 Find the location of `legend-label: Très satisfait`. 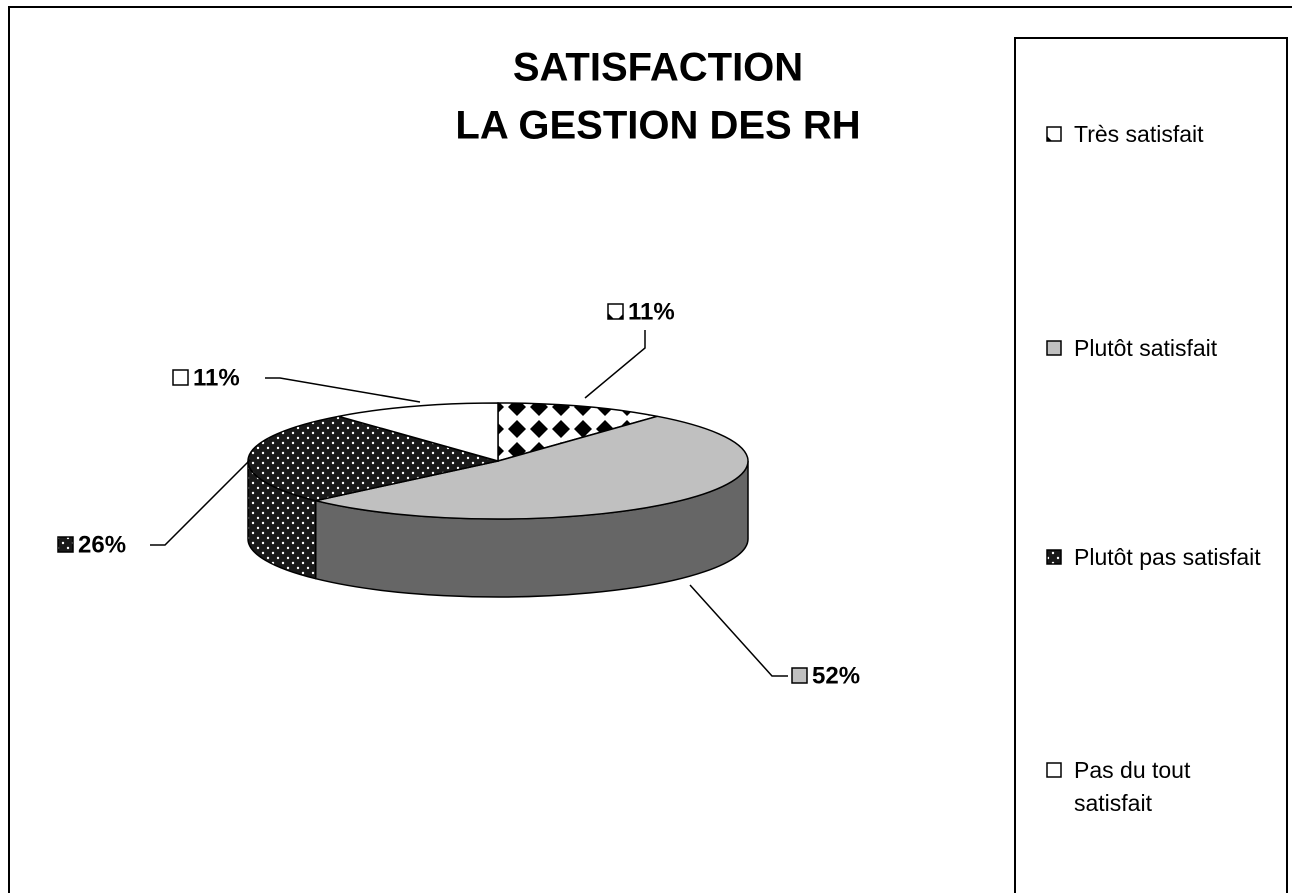

legend-label: Très satisfait is located at coordinates (1139, 134).